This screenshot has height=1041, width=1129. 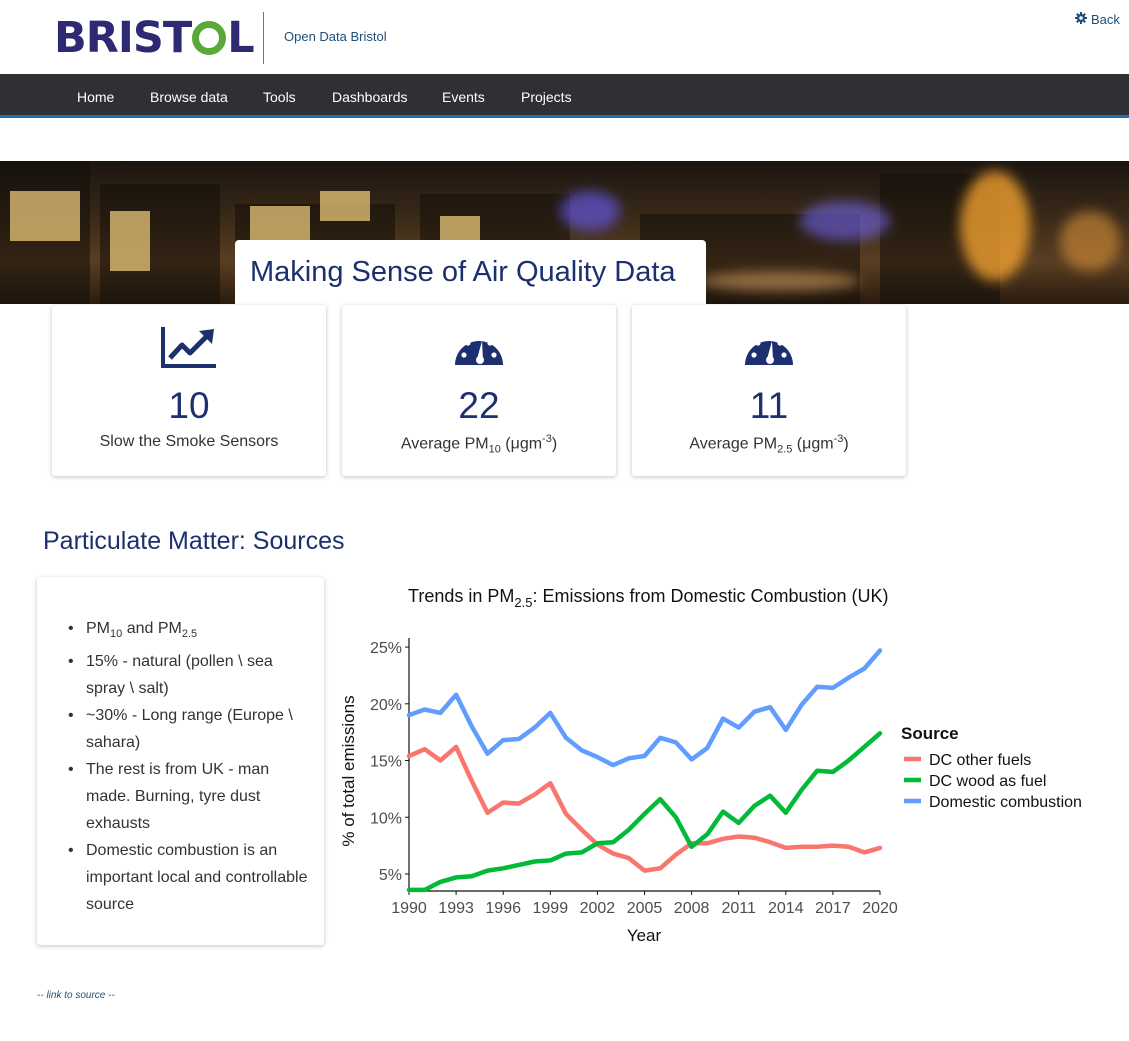 I want to click on legend-label: DC other fuels, so click(x=980, y=760).